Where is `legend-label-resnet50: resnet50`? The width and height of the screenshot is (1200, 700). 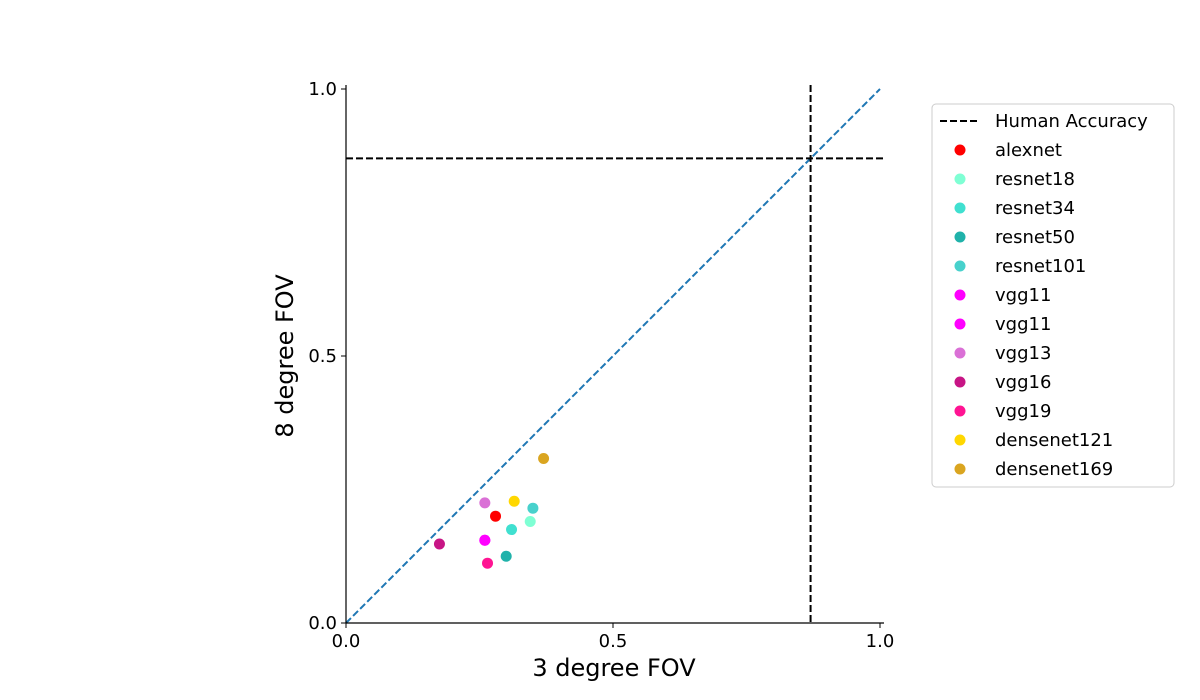
legend-label-resnet50: resnet50 is located at coordinates (1035, 237).